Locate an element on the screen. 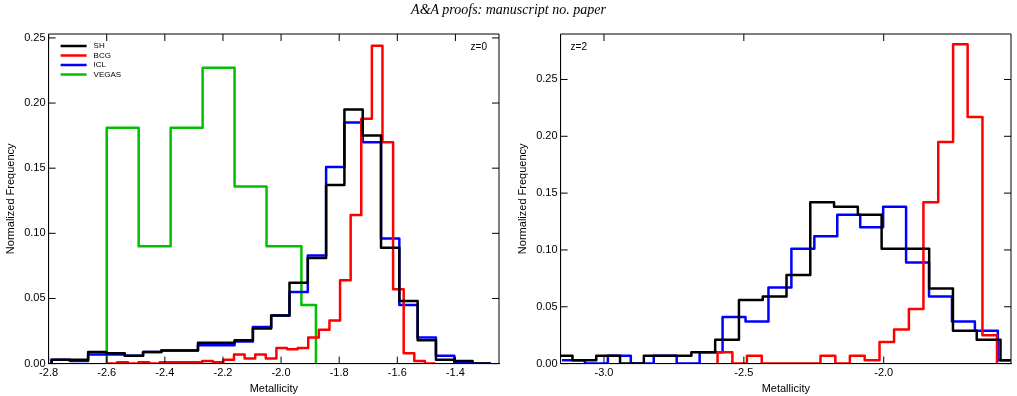 This screenshot has height=396, width=1017. legend-label: SH is located at coordinates (99, 46).